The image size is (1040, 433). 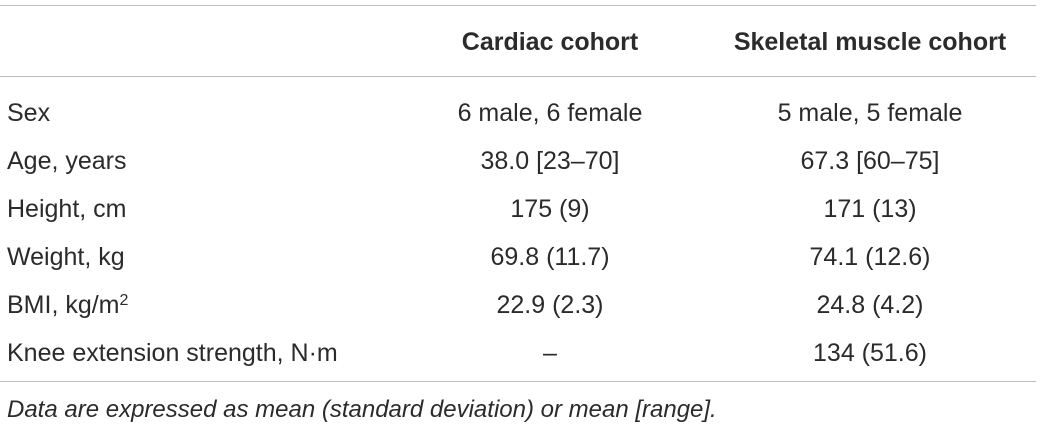 I want to click on skeletal-value: 171 (13), so click(x=870, y=209).